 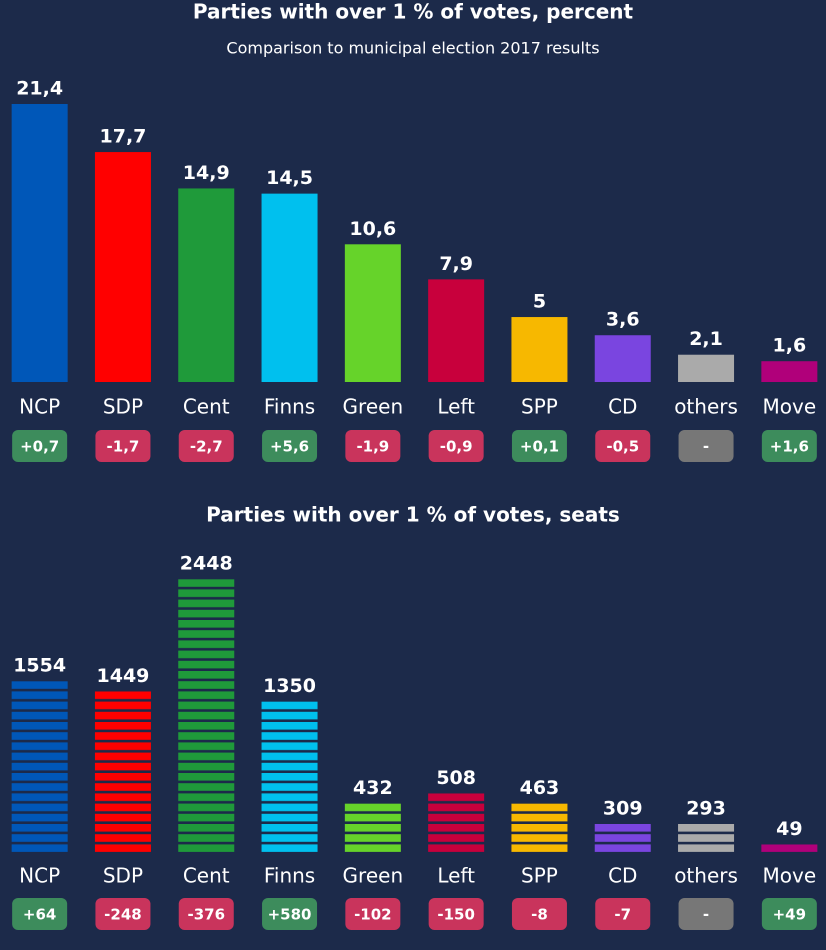 What do you see at coordinates (206, 564) in the screenshot?
I see `value-label: 2448` at bounding box center [206, 564].